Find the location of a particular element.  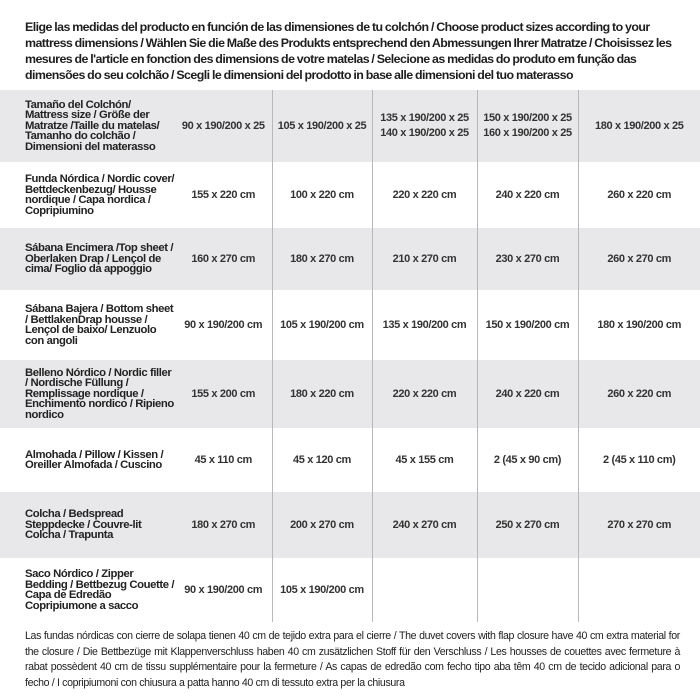

mattress-size-value: 150 x 190/200 x 25 is located at coordinates (527, 118).